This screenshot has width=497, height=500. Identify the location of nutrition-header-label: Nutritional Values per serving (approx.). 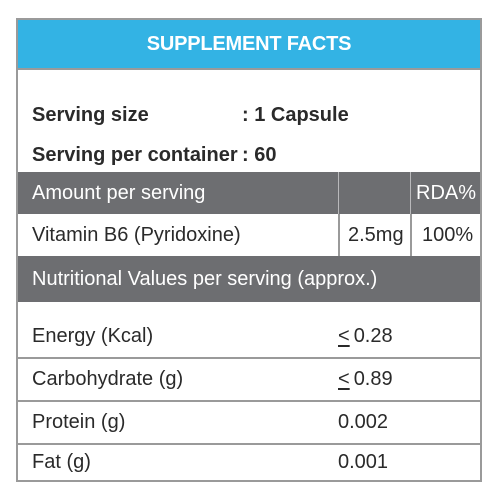
(205, 278).